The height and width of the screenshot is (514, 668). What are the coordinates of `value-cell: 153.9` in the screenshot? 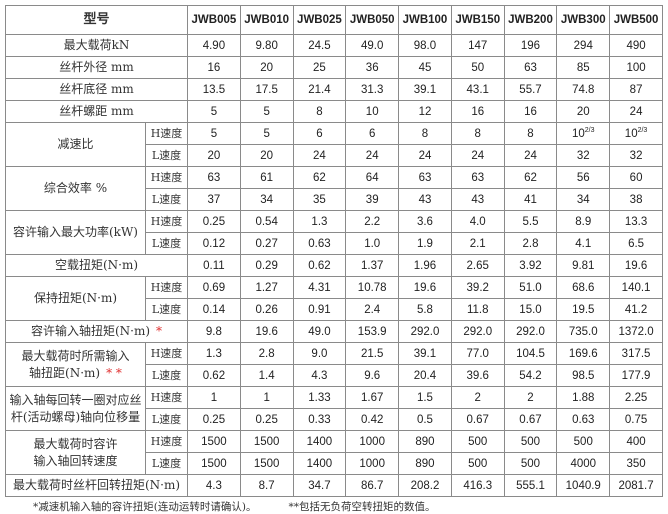 It's located at (372, 331).